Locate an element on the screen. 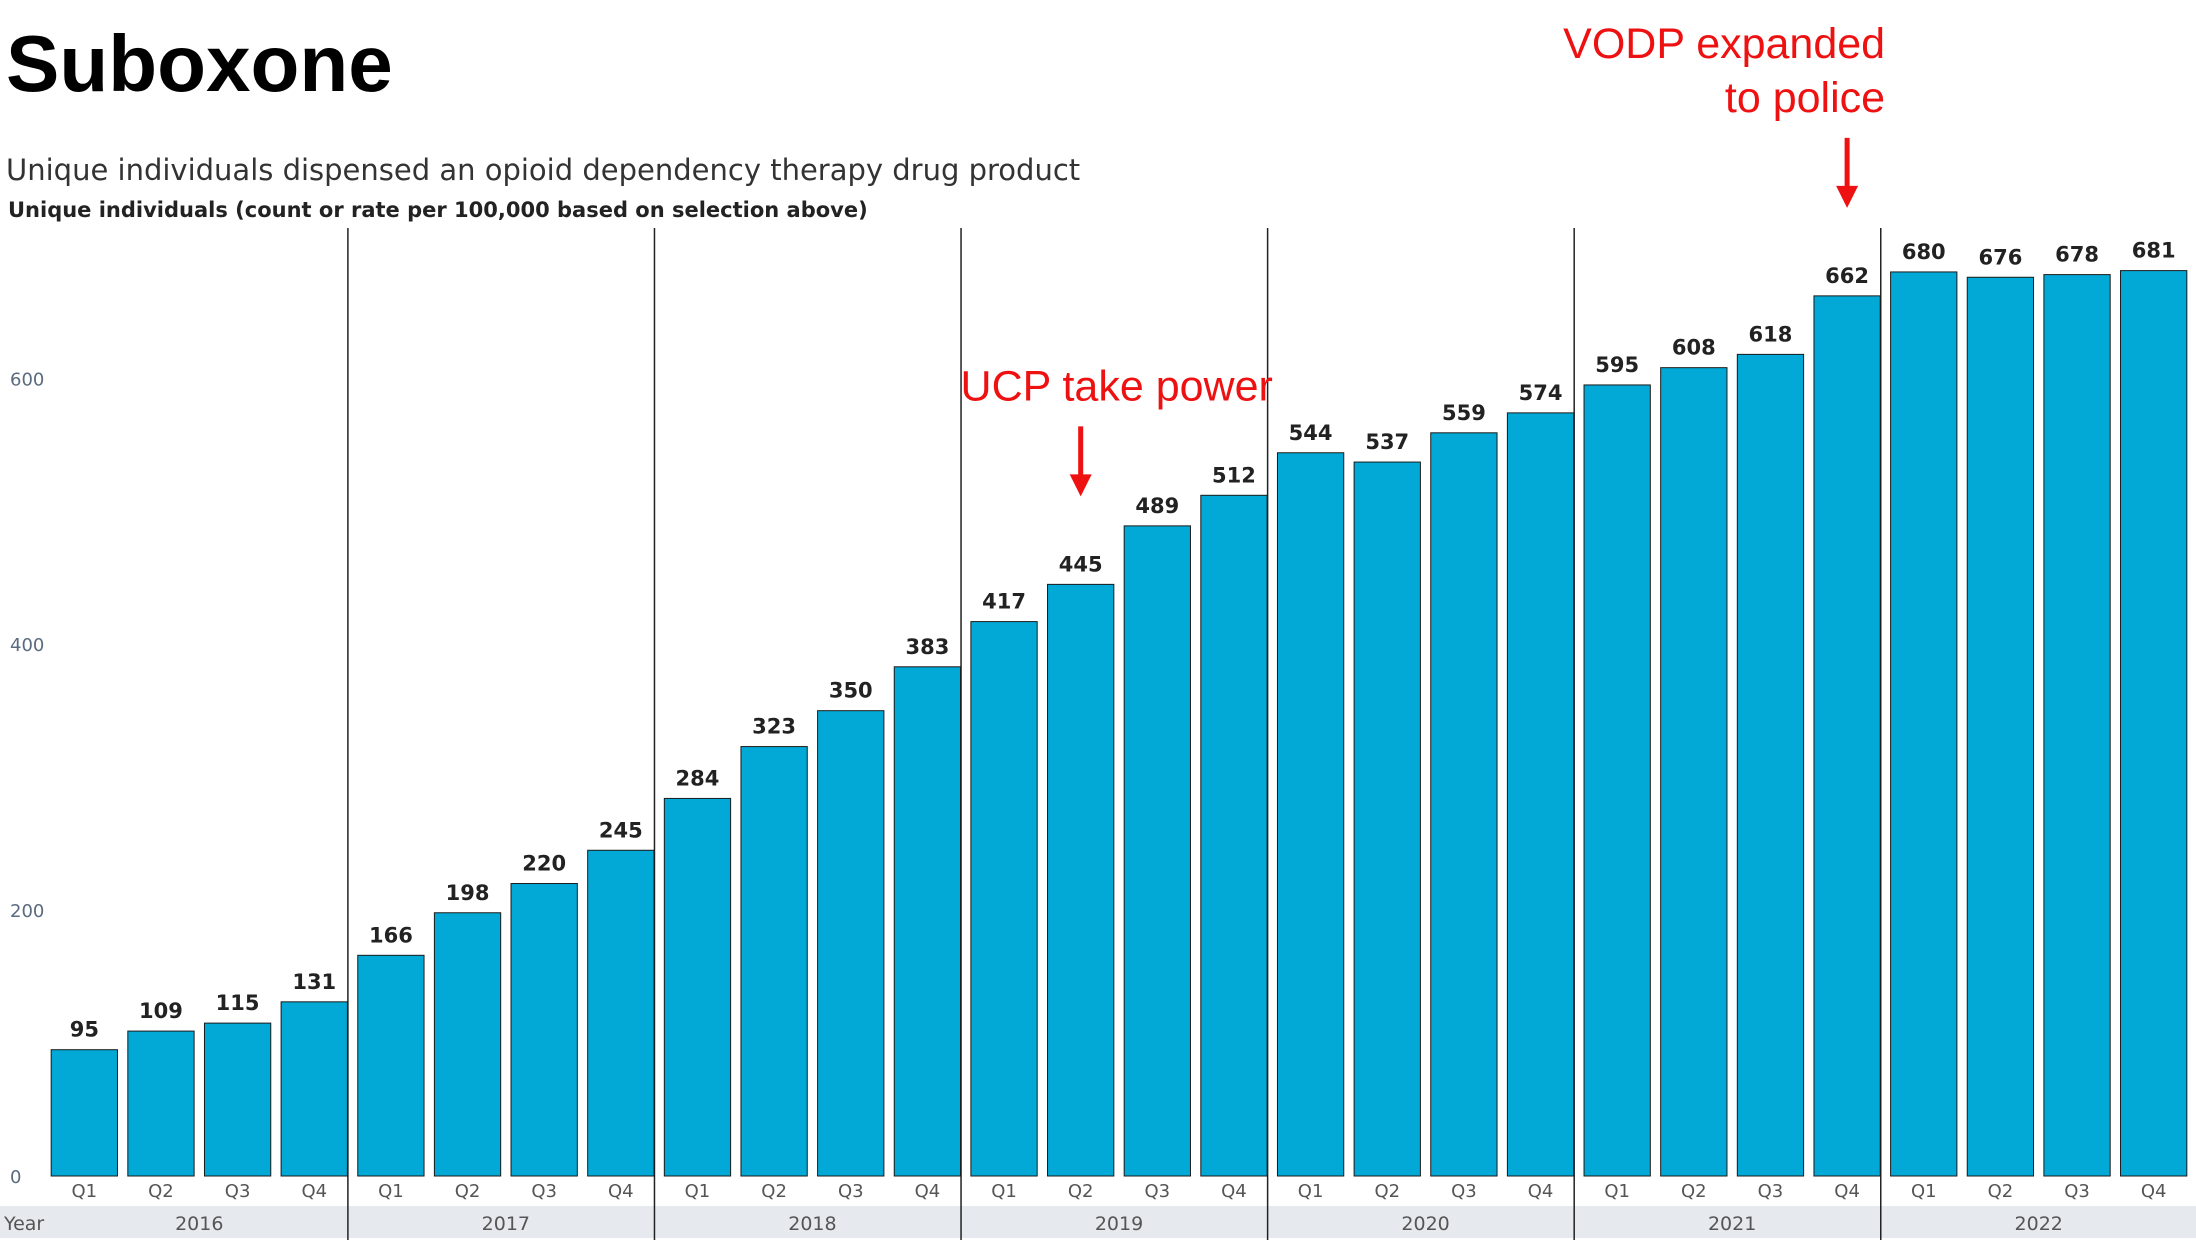 This screenshot has width=2196, height=1244. bar-value-label: 662 is located at coordinates (1847, 276).